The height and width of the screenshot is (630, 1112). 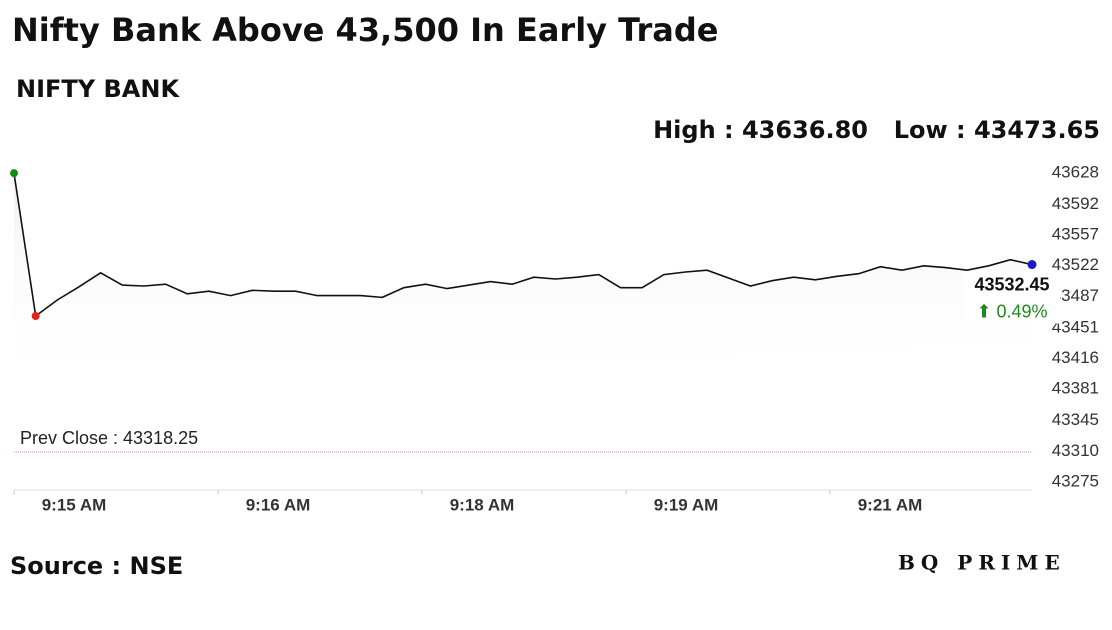 I want to click on source: Source : NSE, so click(x=96, y=566).